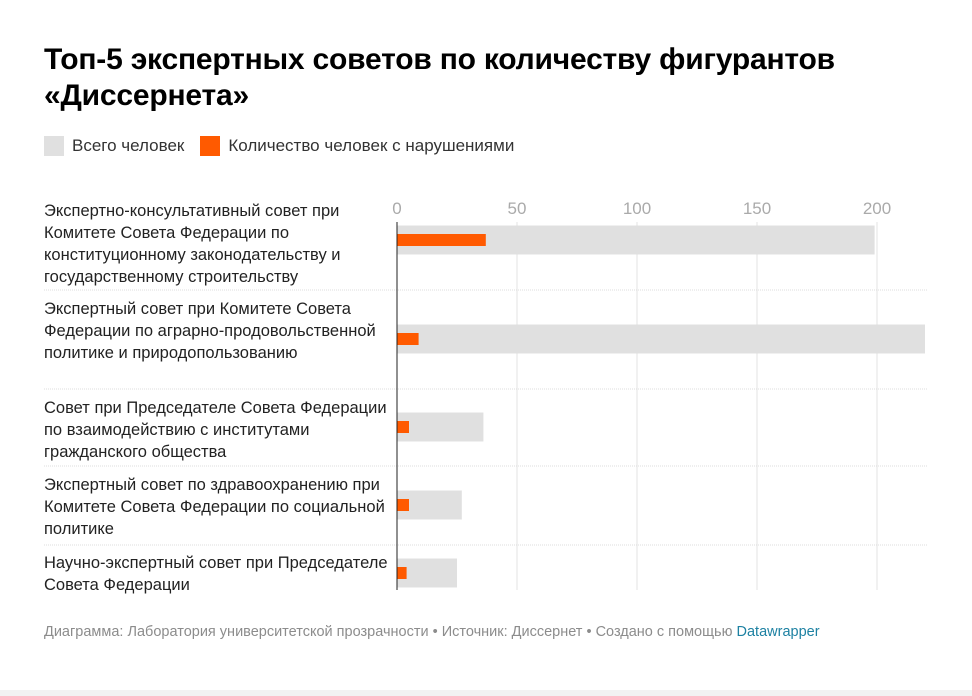 The image size is (972, 696). I want to click on x-tick-label-150: 150, so click(757, 208).